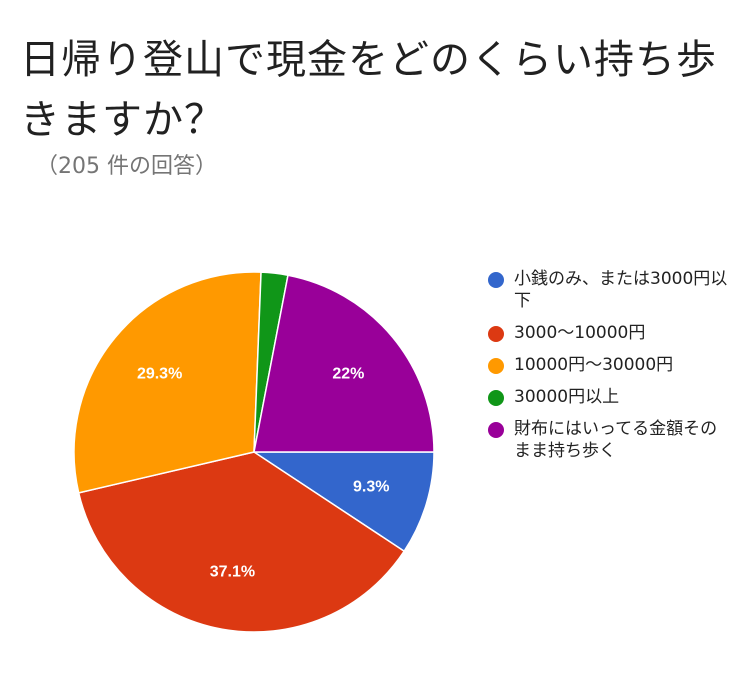 The height and width of the screenshot is (688, 736). Describe the element at coordinates (368, 90) in the screenshot. I see `chart-title: 日帰り登山で現金をどのくらい持ち歩きますか？` at that location.